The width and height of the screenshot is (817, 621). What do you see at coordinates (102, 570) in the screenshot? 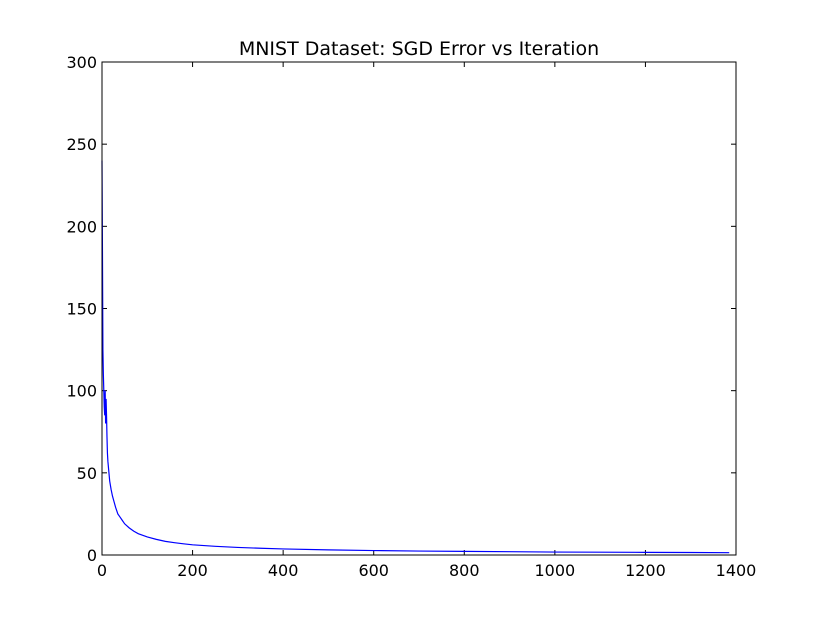
I see `x-tick-label: 0` at bounding box center [102, 570].